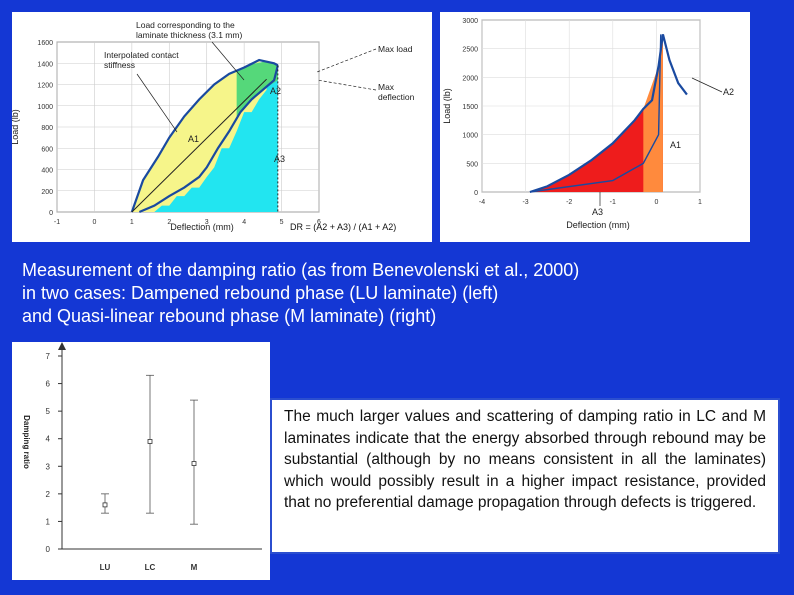  Describe the element at coordinates (396, 92) in the screenshot. I see `annotation-max-deflection: Max deflection` at that location.